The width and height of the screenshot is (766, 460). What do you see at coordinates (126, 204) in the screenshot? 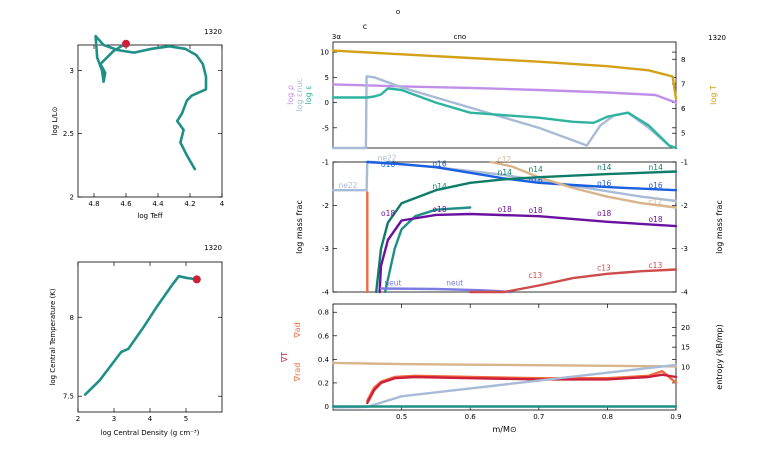
I see `hr-xtick-label: 4.6` at bounding box center [126, 204].